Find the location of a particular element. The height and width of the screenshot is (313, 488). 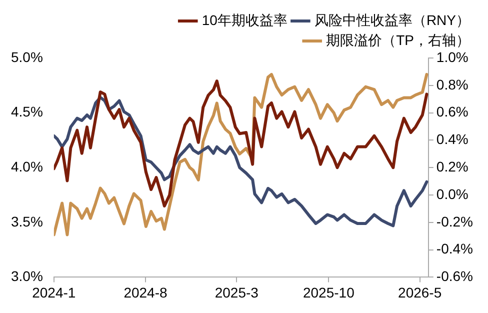

x-tick-label: 2024-8 is located at coordinates (146, 292).